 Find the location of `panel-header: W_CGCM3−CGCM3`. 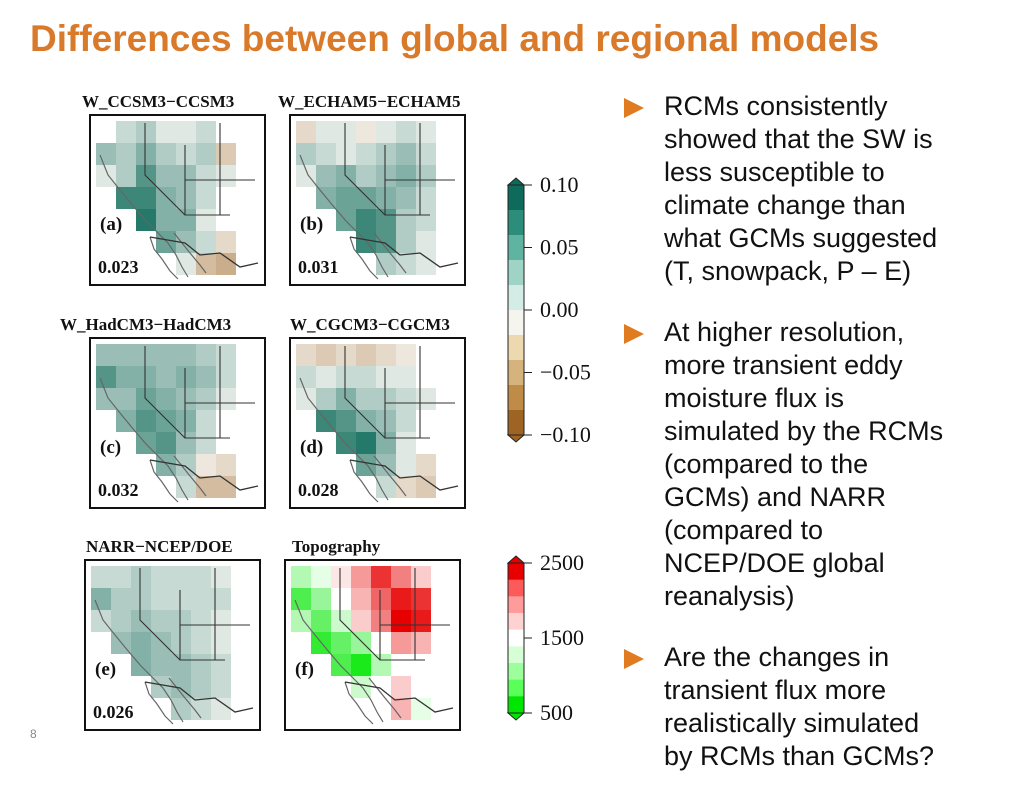

panel-header: W_CGCM3−CGCM3 is located at coordinates (370, 324).